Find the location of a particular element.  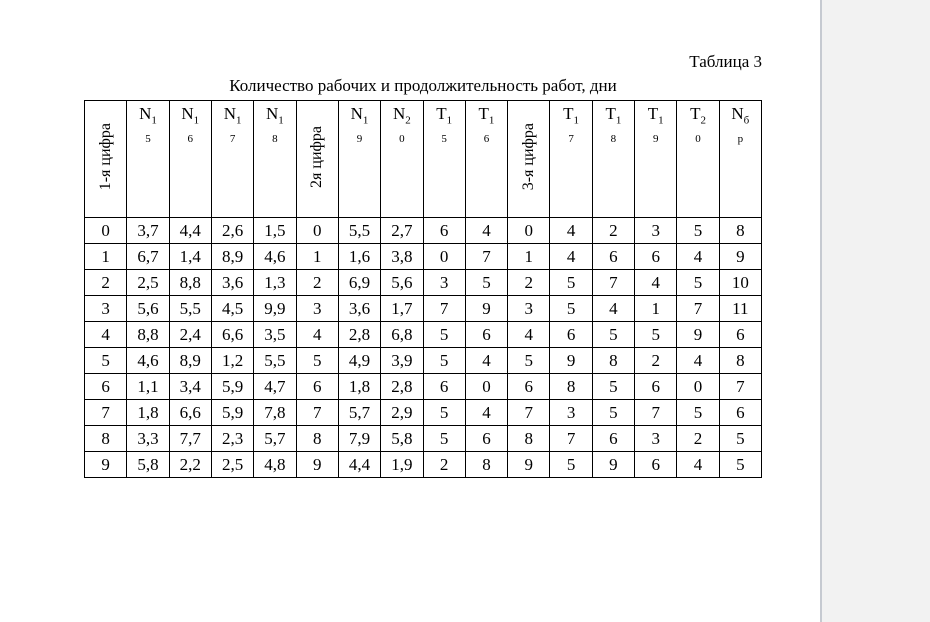

vertical-header-label: 1-я цифра is located at coordinates (105, 156).